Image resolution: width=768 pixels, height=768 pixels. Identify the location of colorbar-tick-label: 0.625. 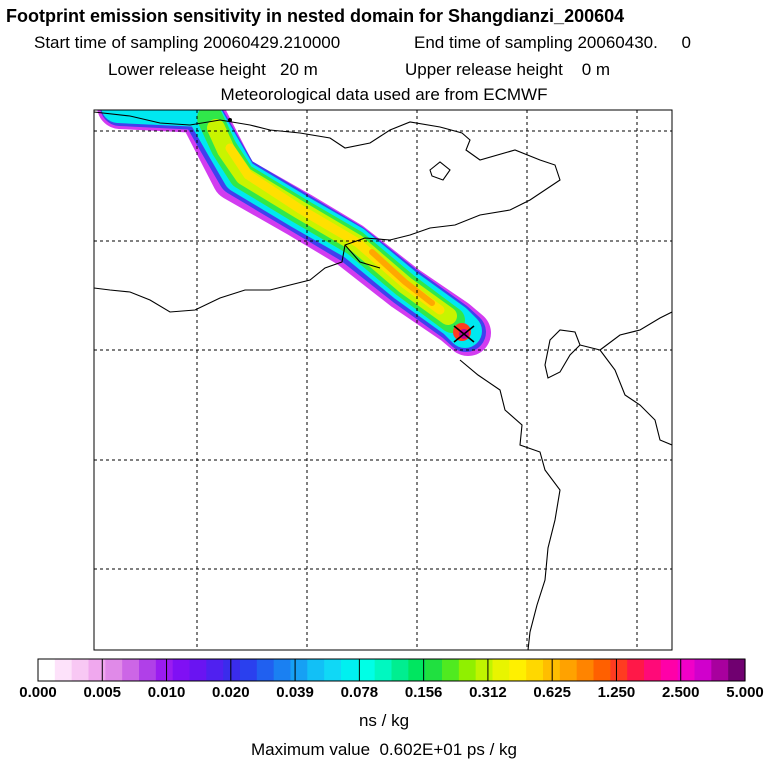
(552, 692).